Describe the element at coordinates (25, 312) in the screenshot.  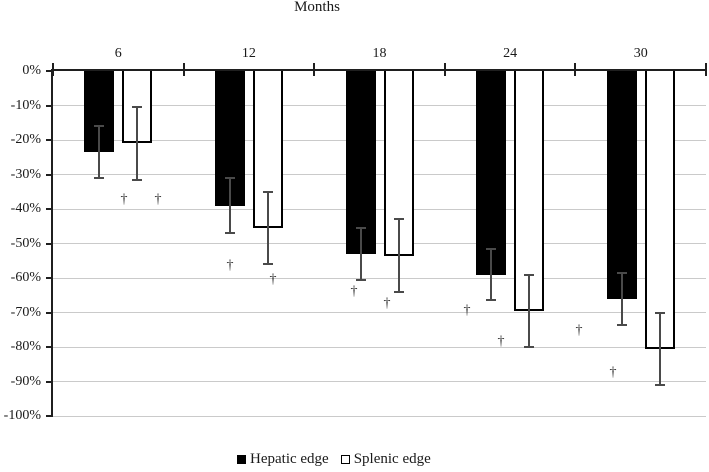
I see `y-axis-label--70%: -70%` at that location.